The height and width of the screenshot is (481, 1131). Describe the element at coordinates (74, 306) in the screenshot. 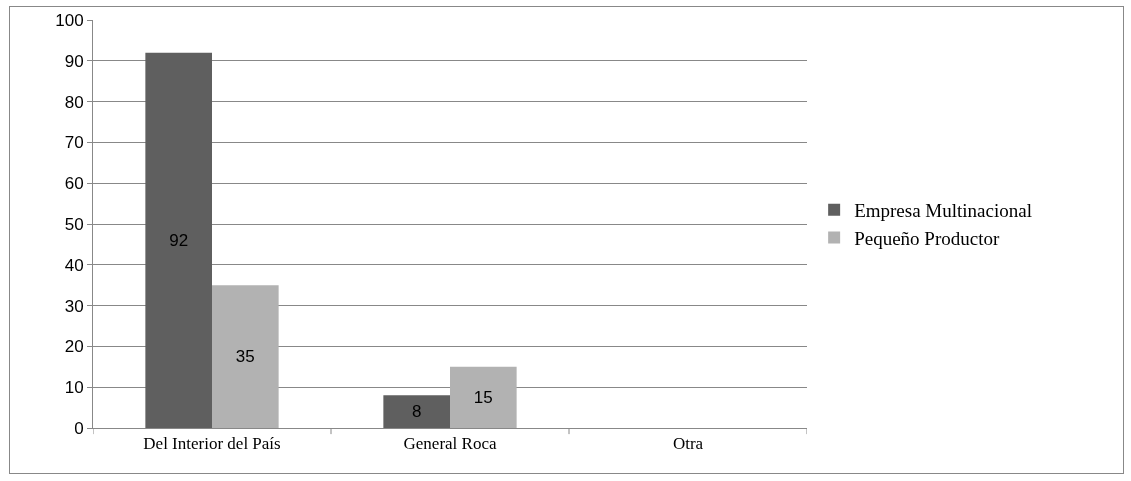

I see `y-tick-label: 30` at that location.